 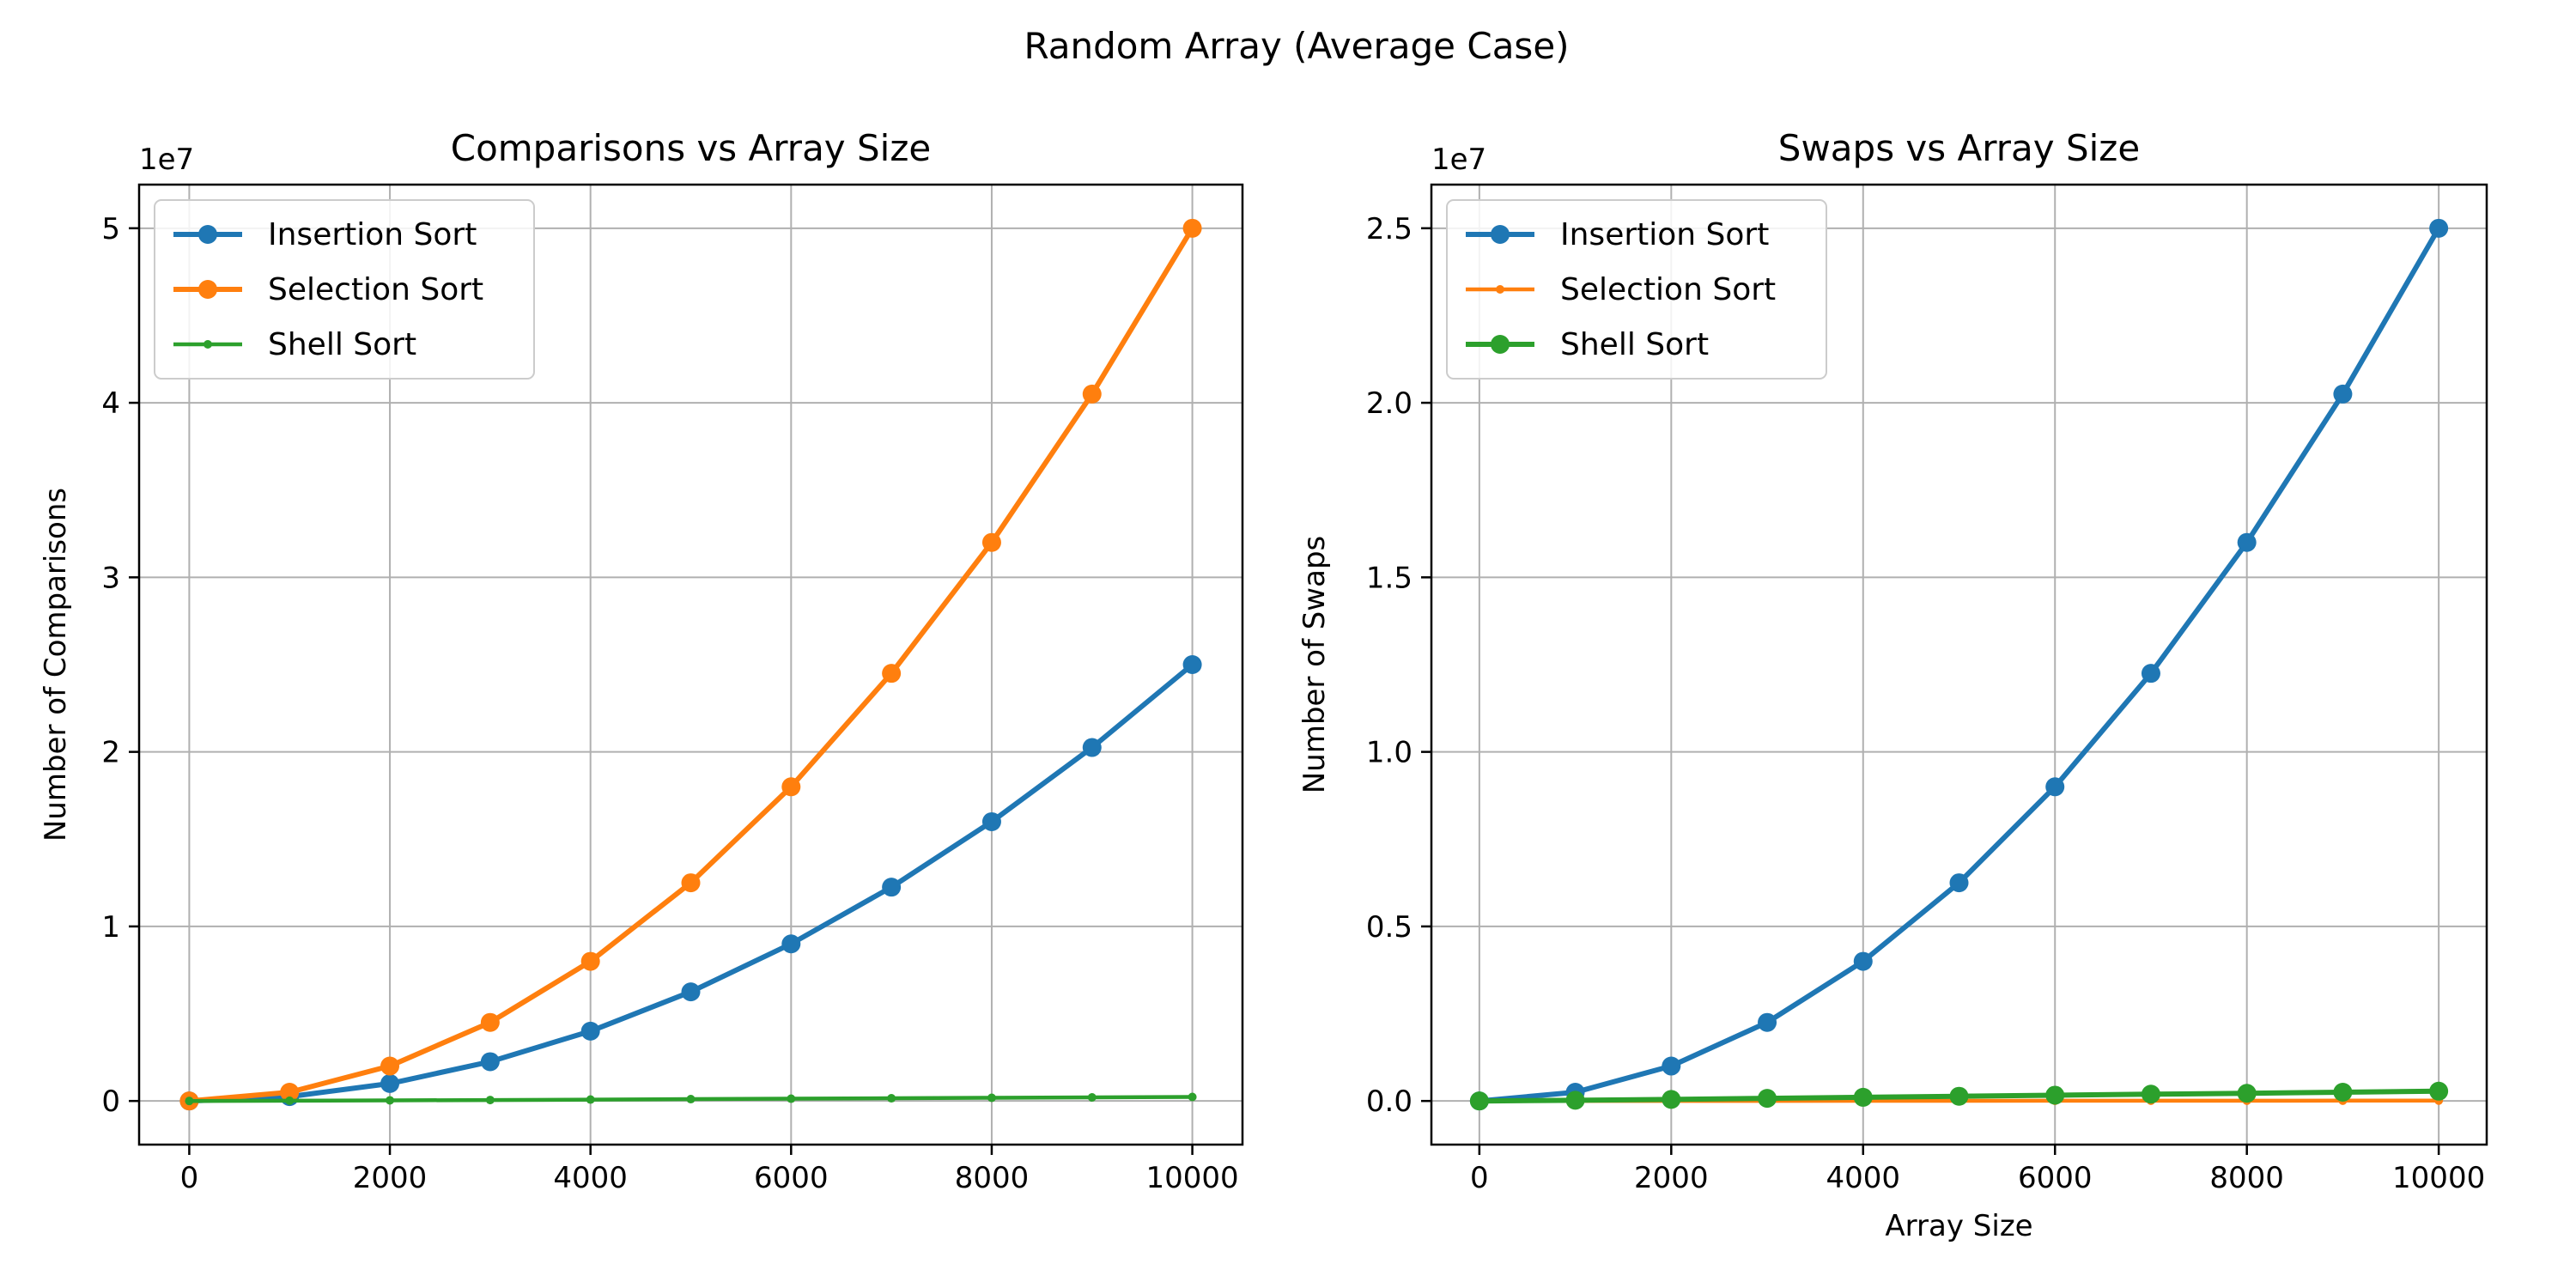 What do you see at coordinates (111, 928) in the screenshot?
I see `y-tick-label: 1` at bounding box center [111, 928].